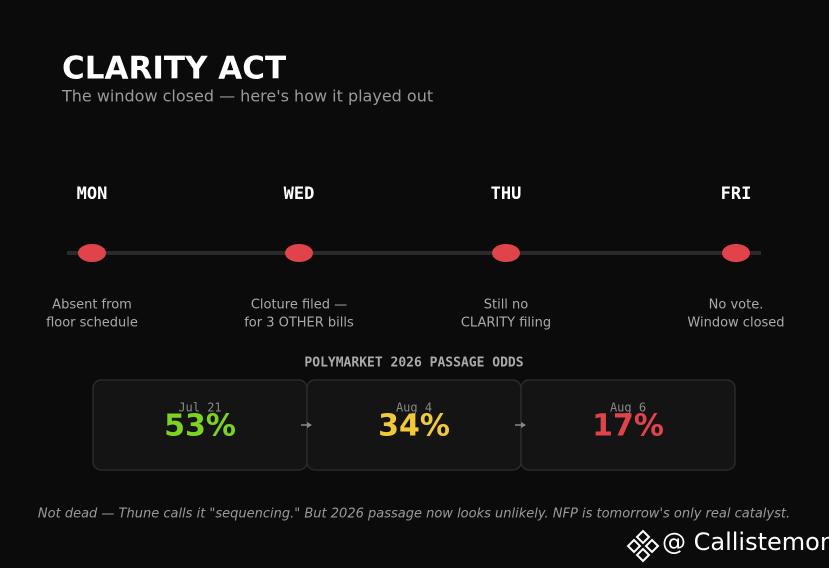  I want to click on odds-date: Jul 21, so click(199, 408).